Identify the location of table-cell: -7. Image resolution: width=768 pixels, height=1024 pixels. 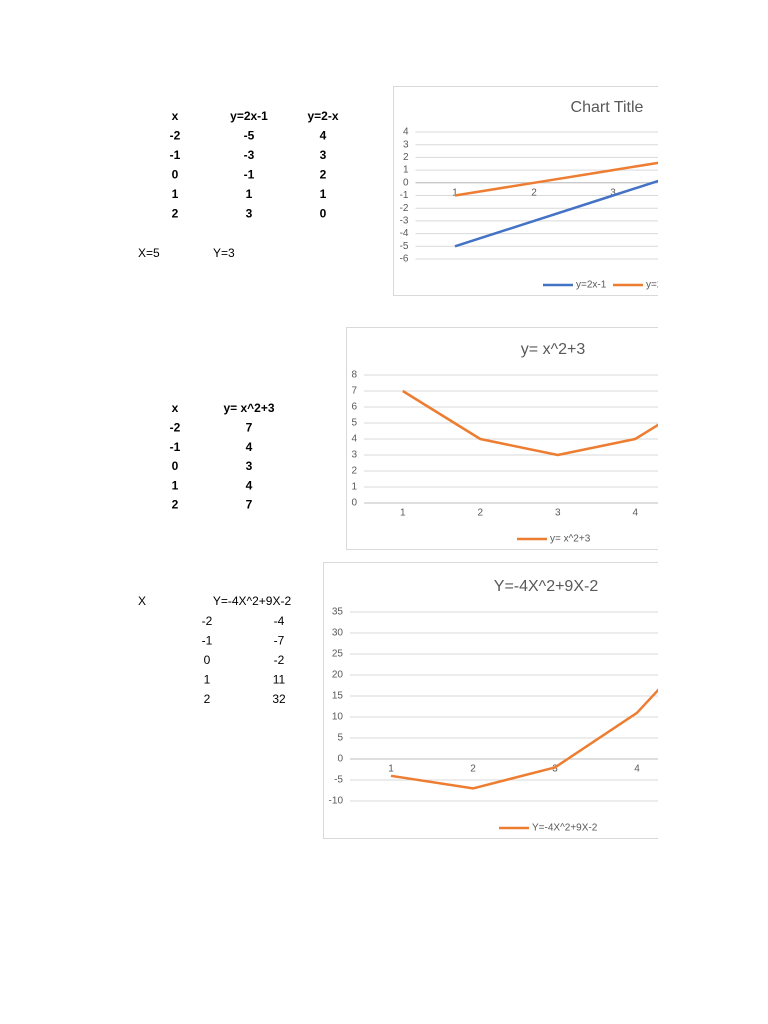
(279, 640).